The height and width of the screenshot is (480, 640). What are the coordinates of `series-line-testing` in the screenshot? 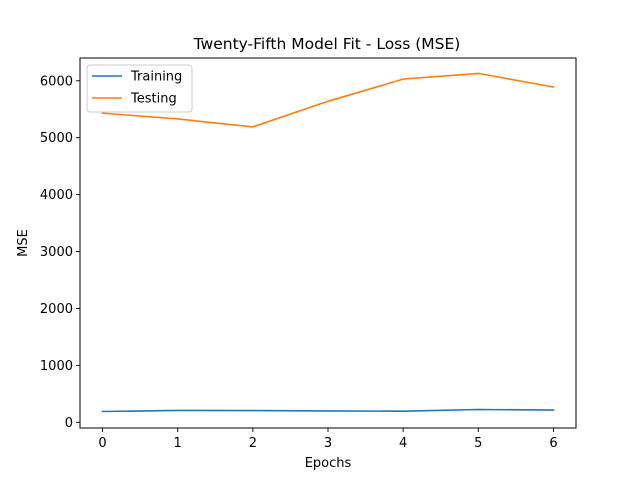 It's located at (328, 100).